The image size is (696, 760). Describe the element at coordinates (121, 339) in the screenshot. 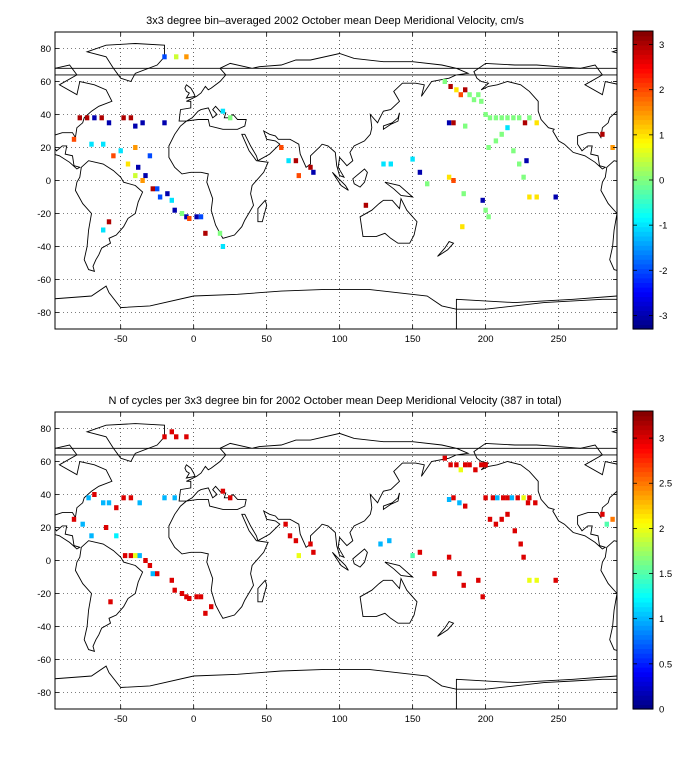

I see `x-tick-label: -50` at that location.